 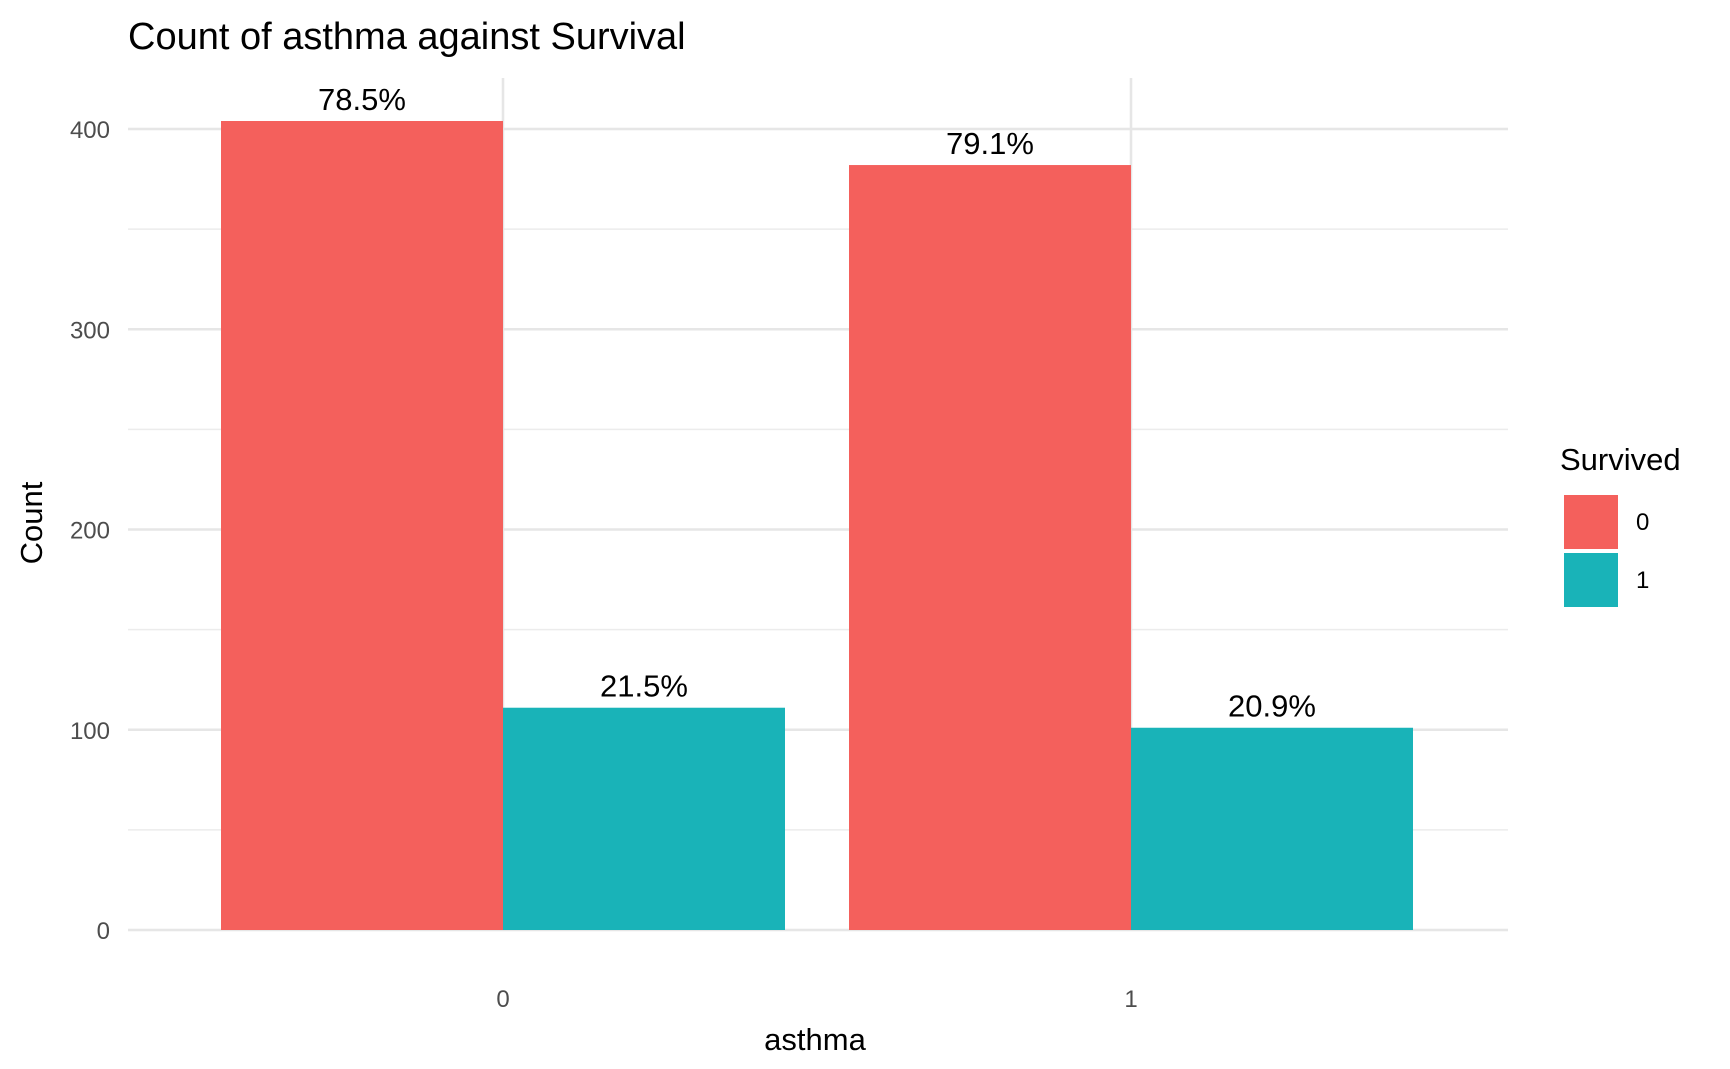 I want to click on y-tick-label: 100, so click(x=90, y=731).